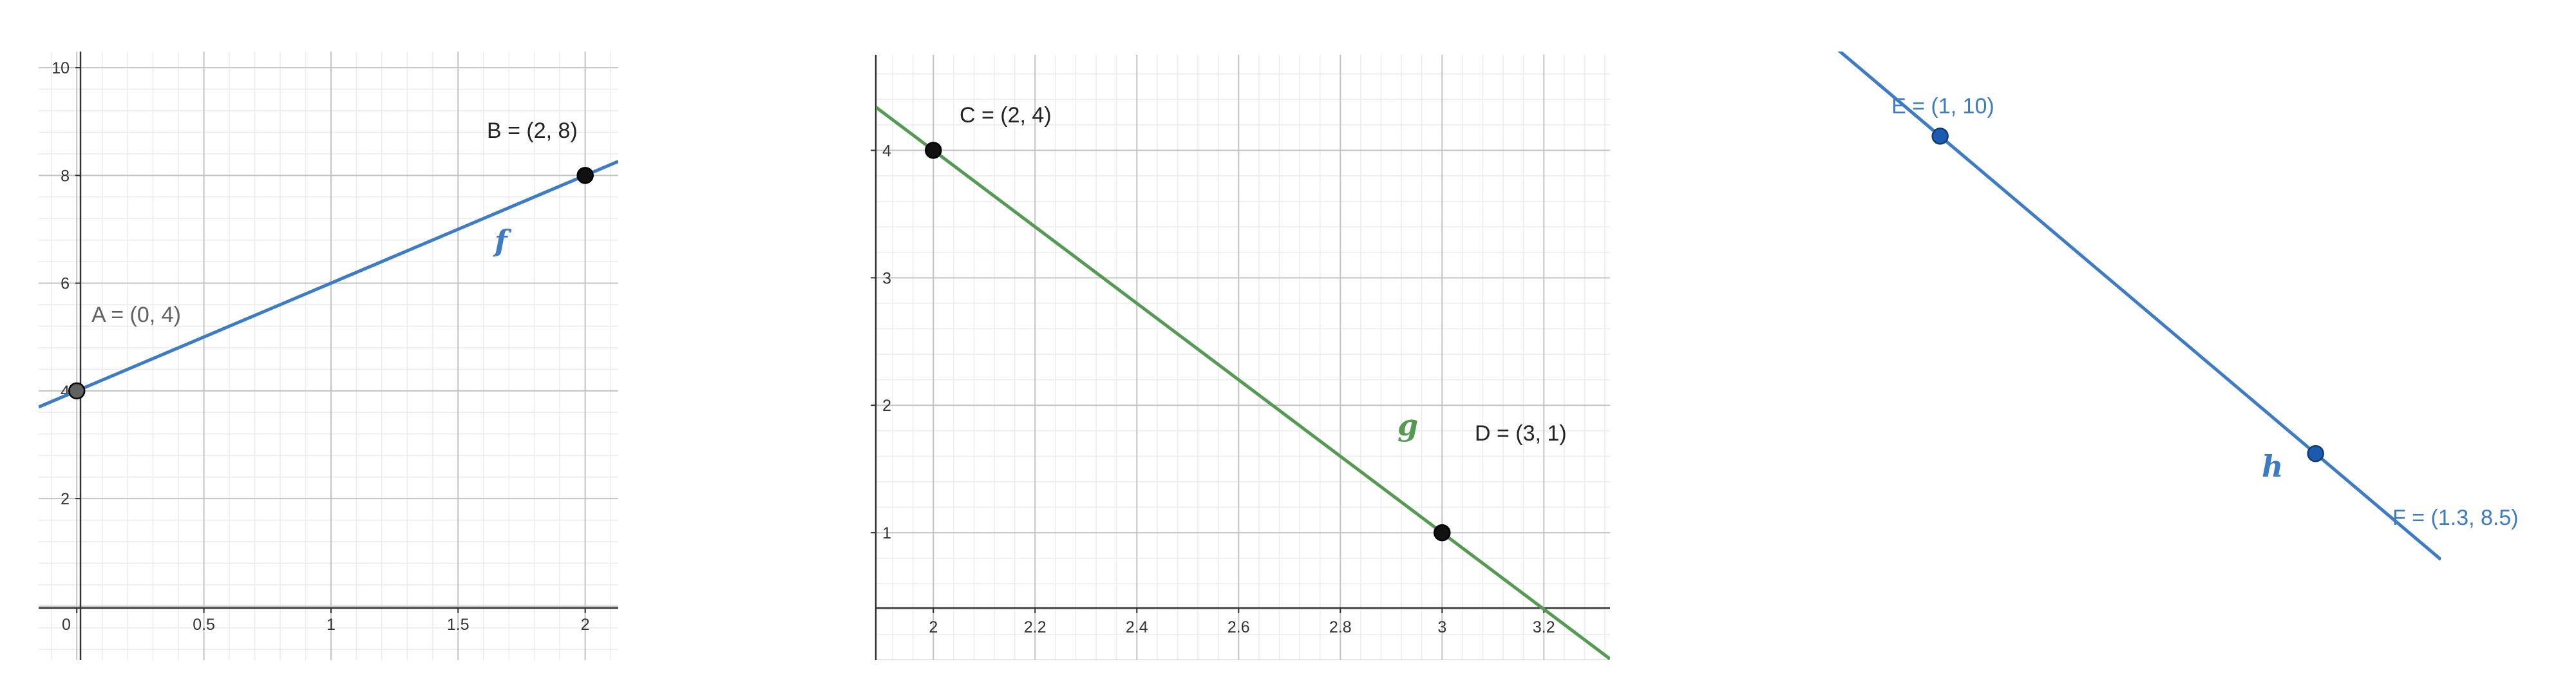  I want to click on x-tick-label: 2.2, so click(1035, 627).